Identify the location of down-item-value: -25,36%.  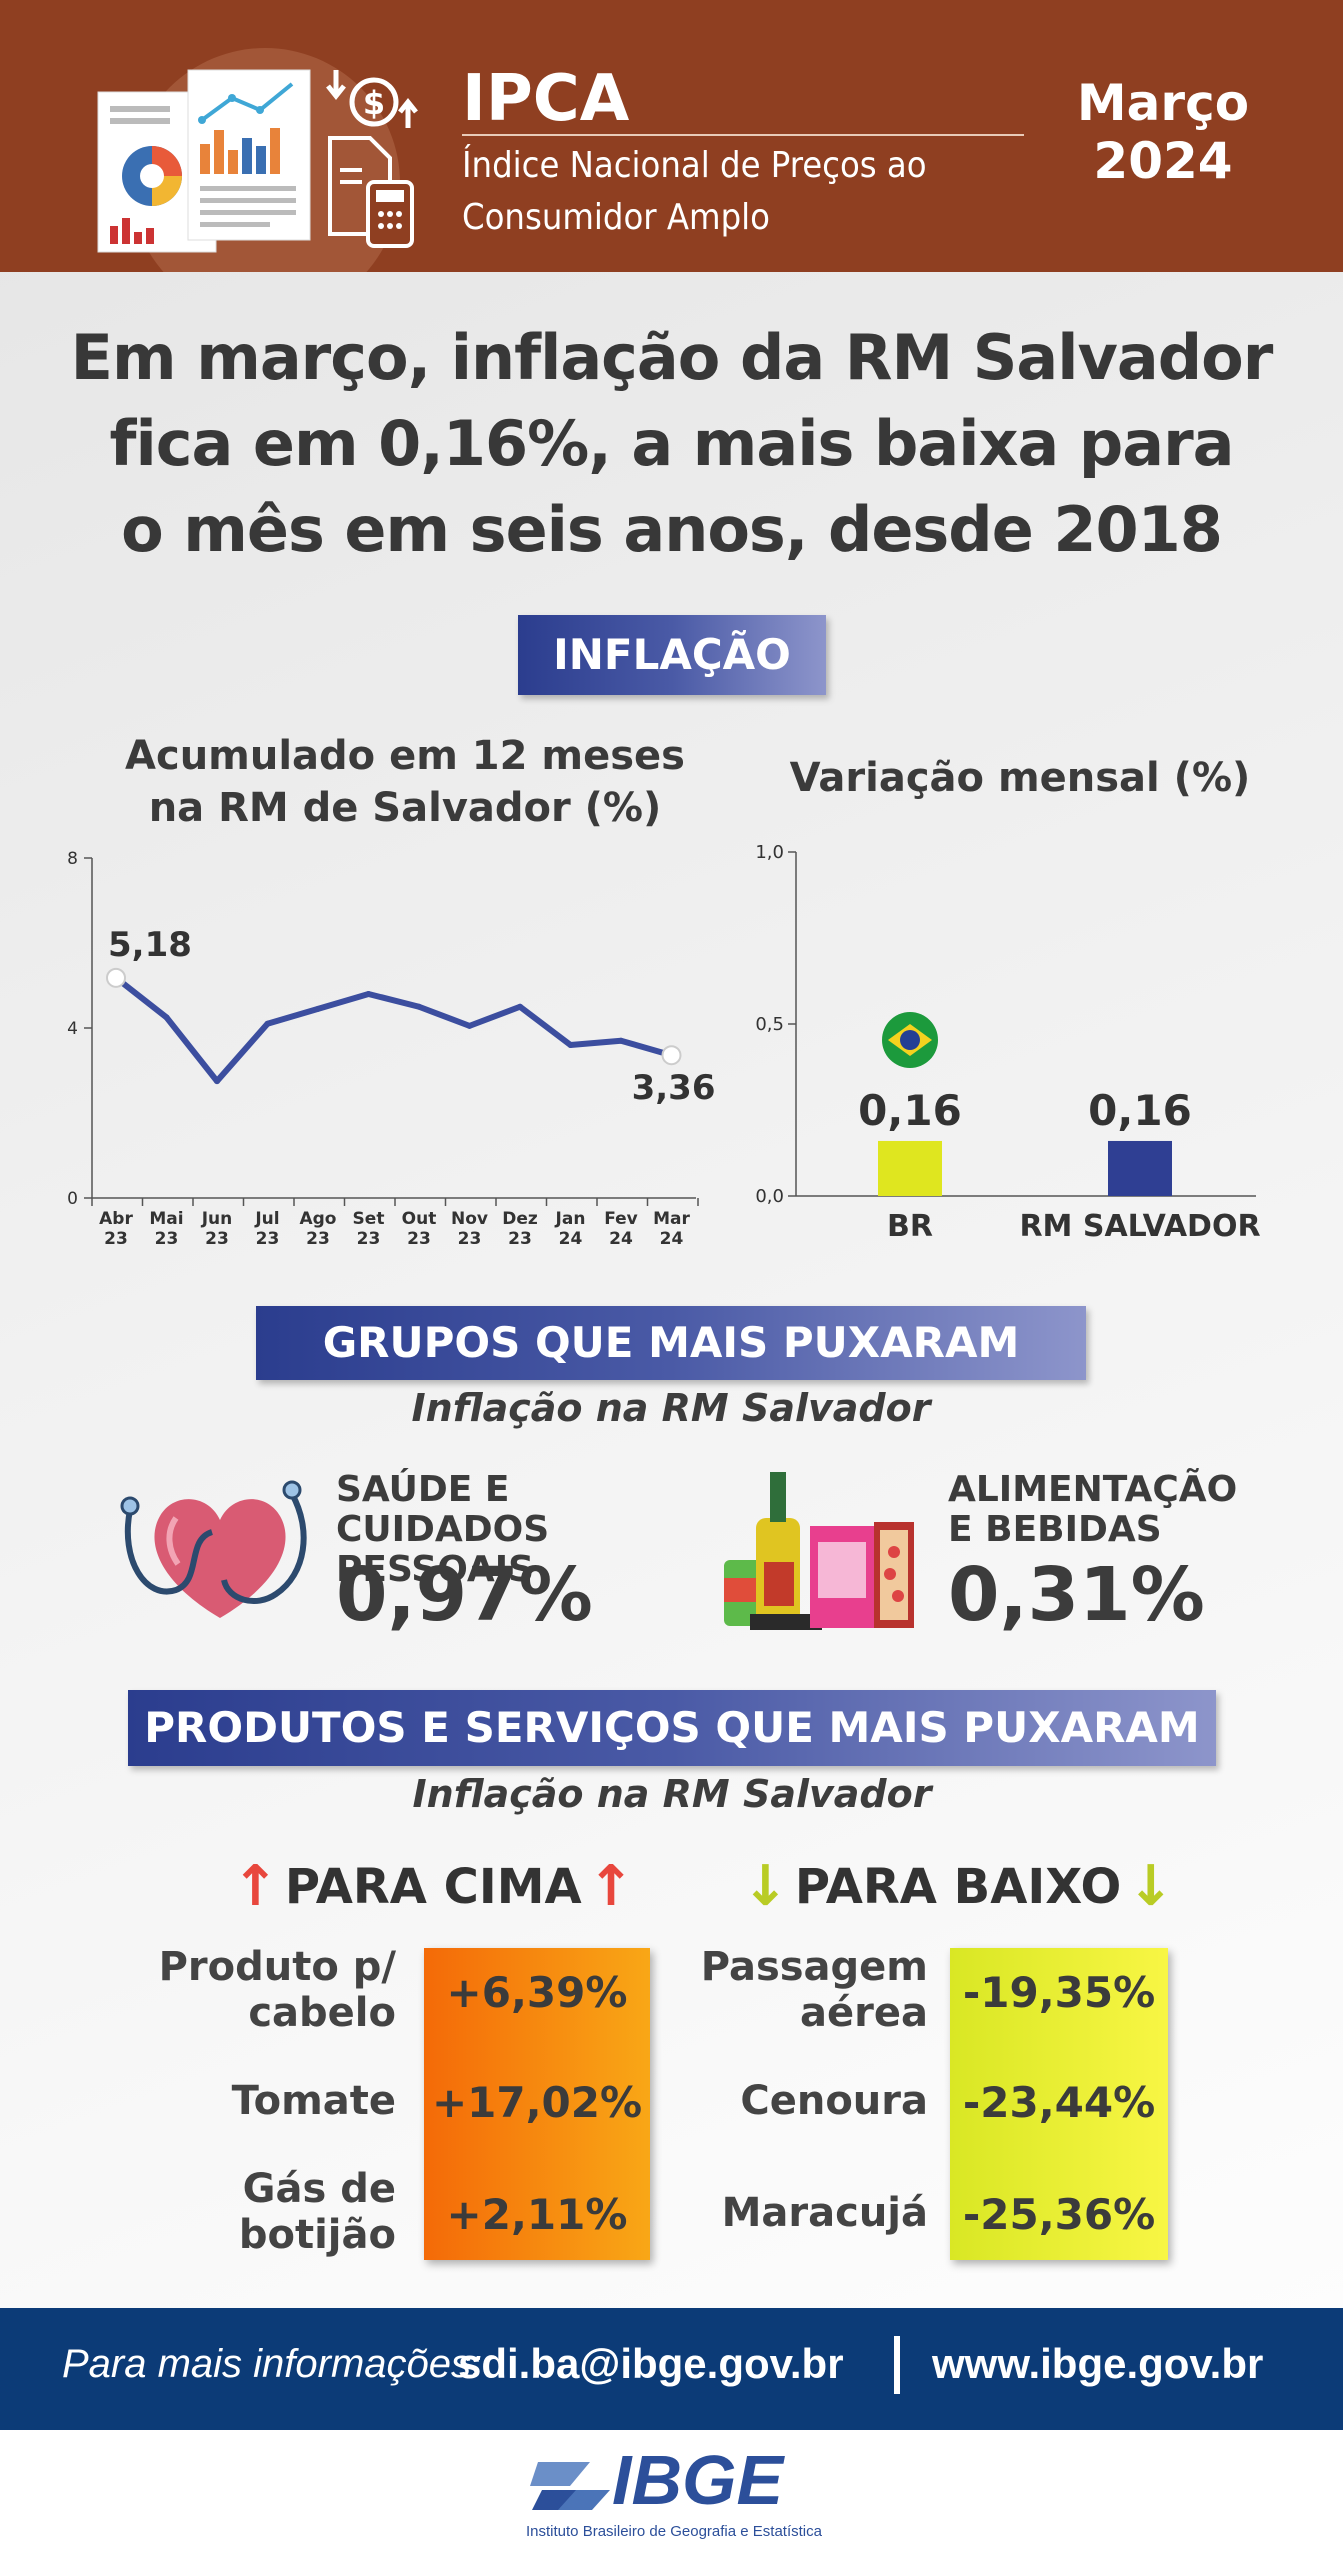
(1059, 2214).